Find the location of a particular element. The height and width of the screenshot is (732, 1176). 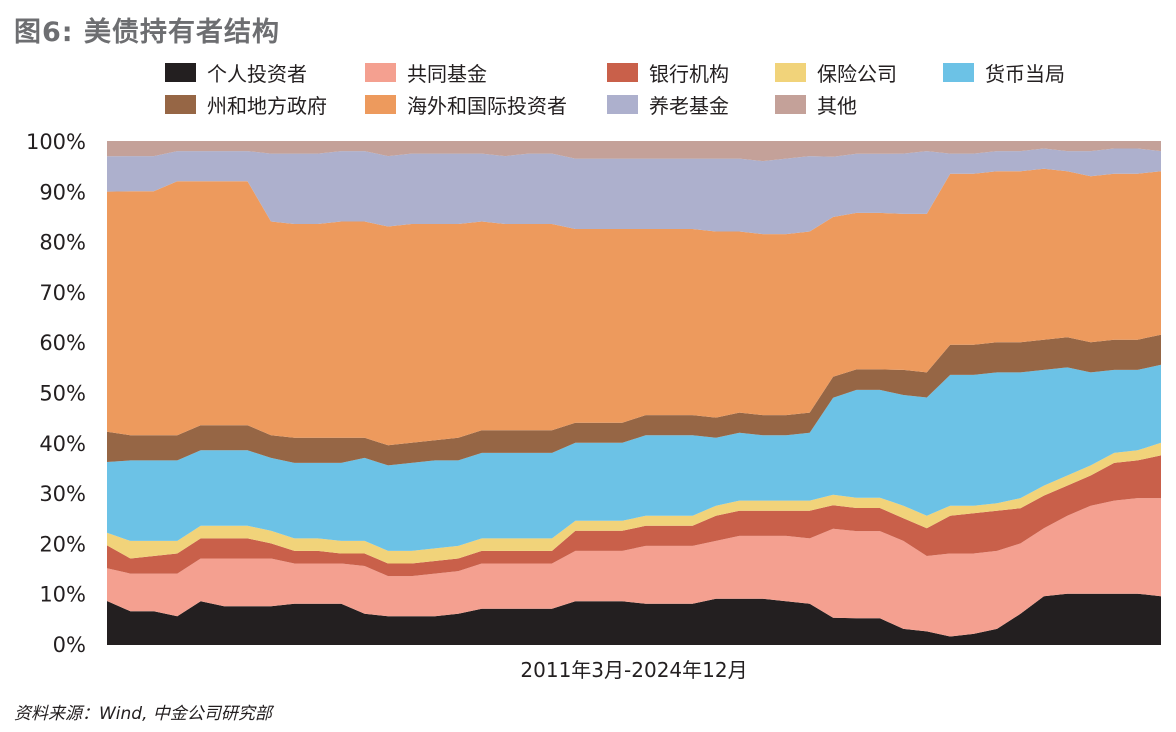

legend-label: 海外和国际投资者 is located at coordinates (487, 106).